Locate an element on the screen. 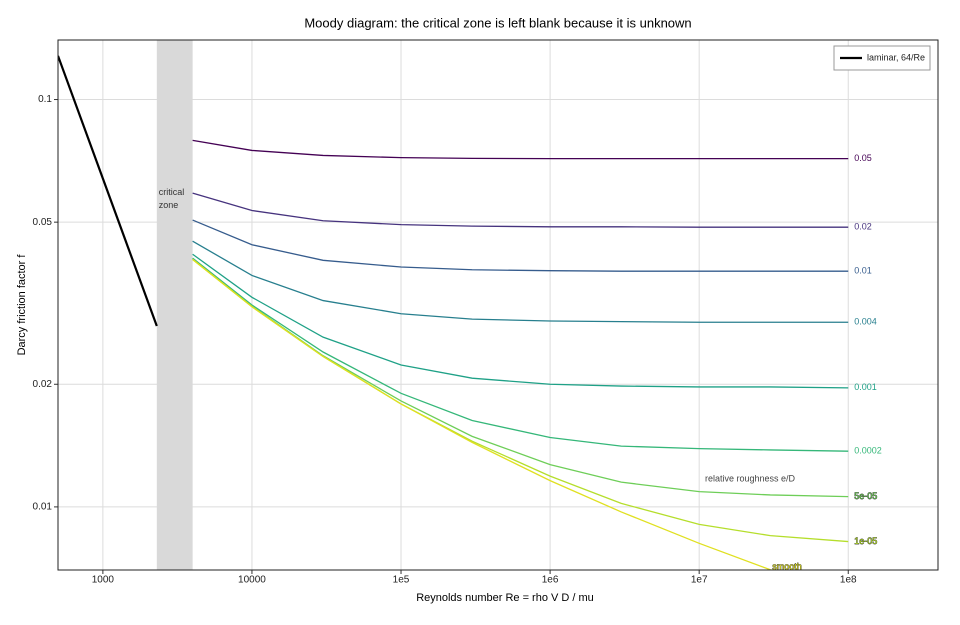 The width and height of the screenshot is (960, 625). x-tick-label: 1e6 is located at coordinates (550, 580).